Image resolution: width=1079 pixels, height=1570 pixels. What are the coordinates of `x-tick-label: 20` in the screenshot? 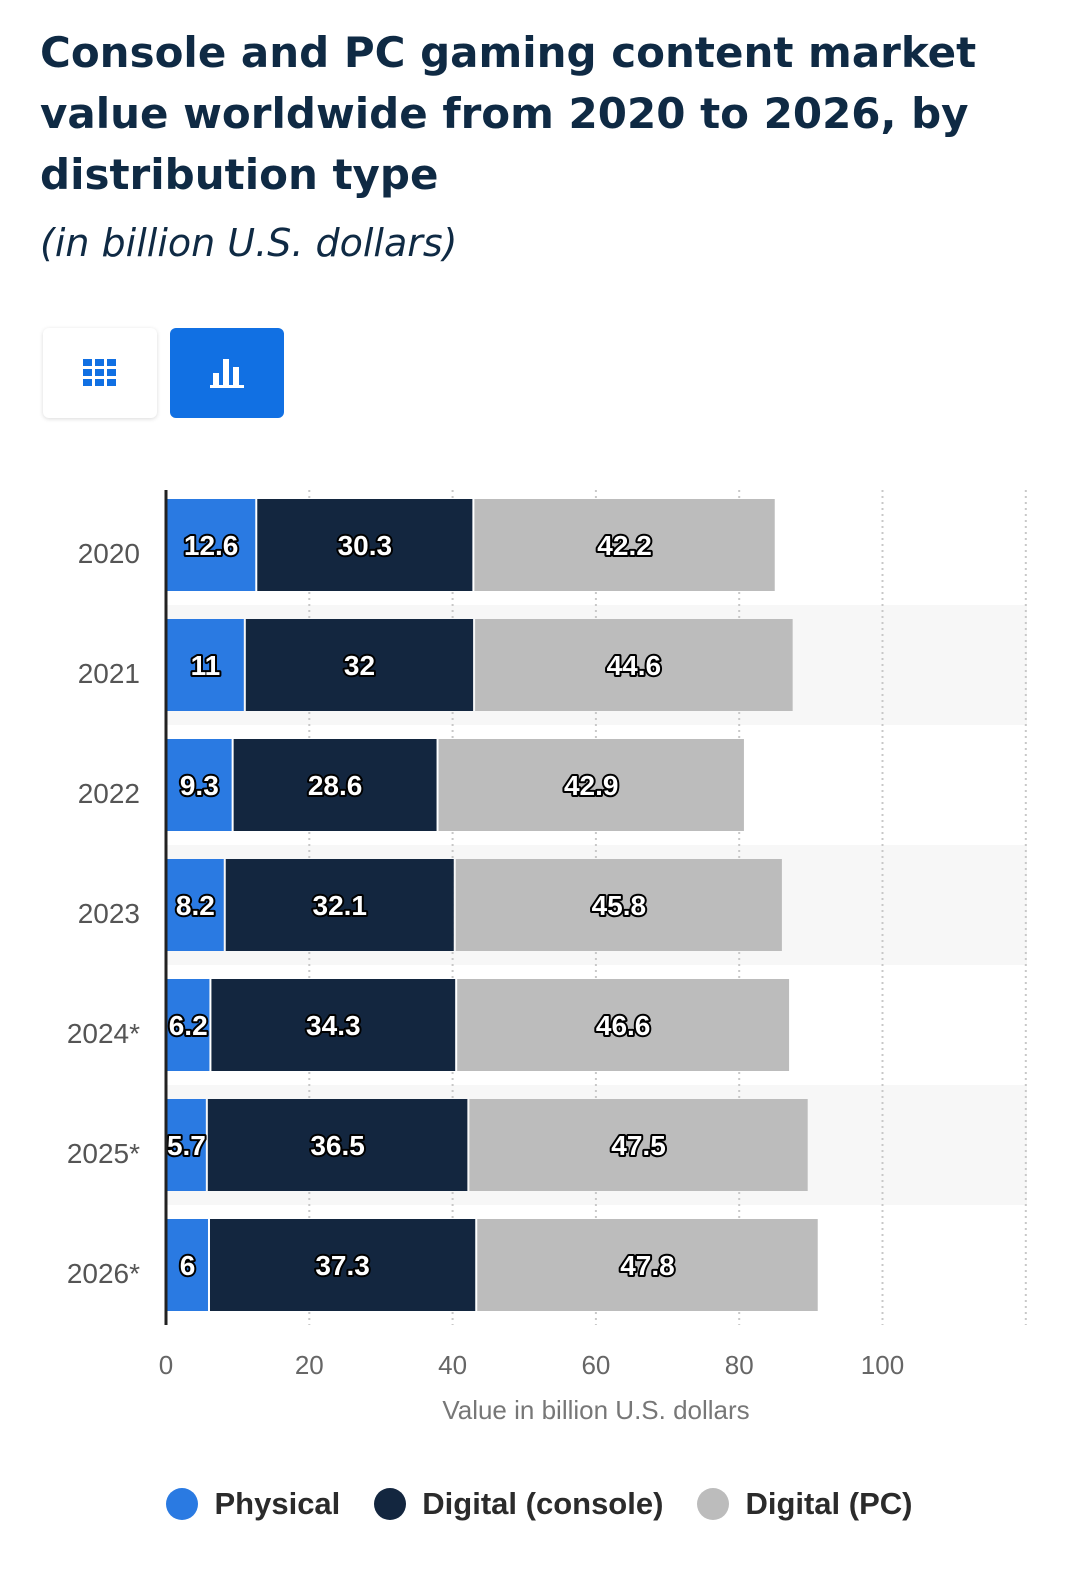 It's located at (309, 1365).